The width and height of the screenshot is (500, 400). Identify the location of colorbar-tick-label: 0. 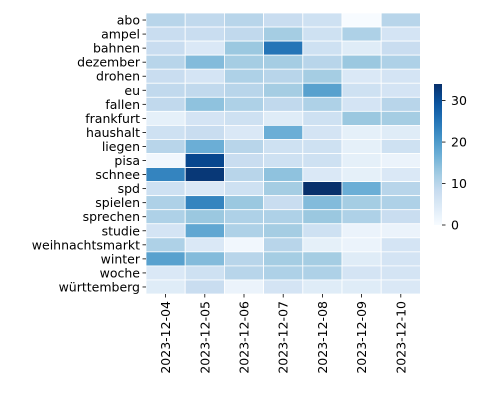
(455, 225).